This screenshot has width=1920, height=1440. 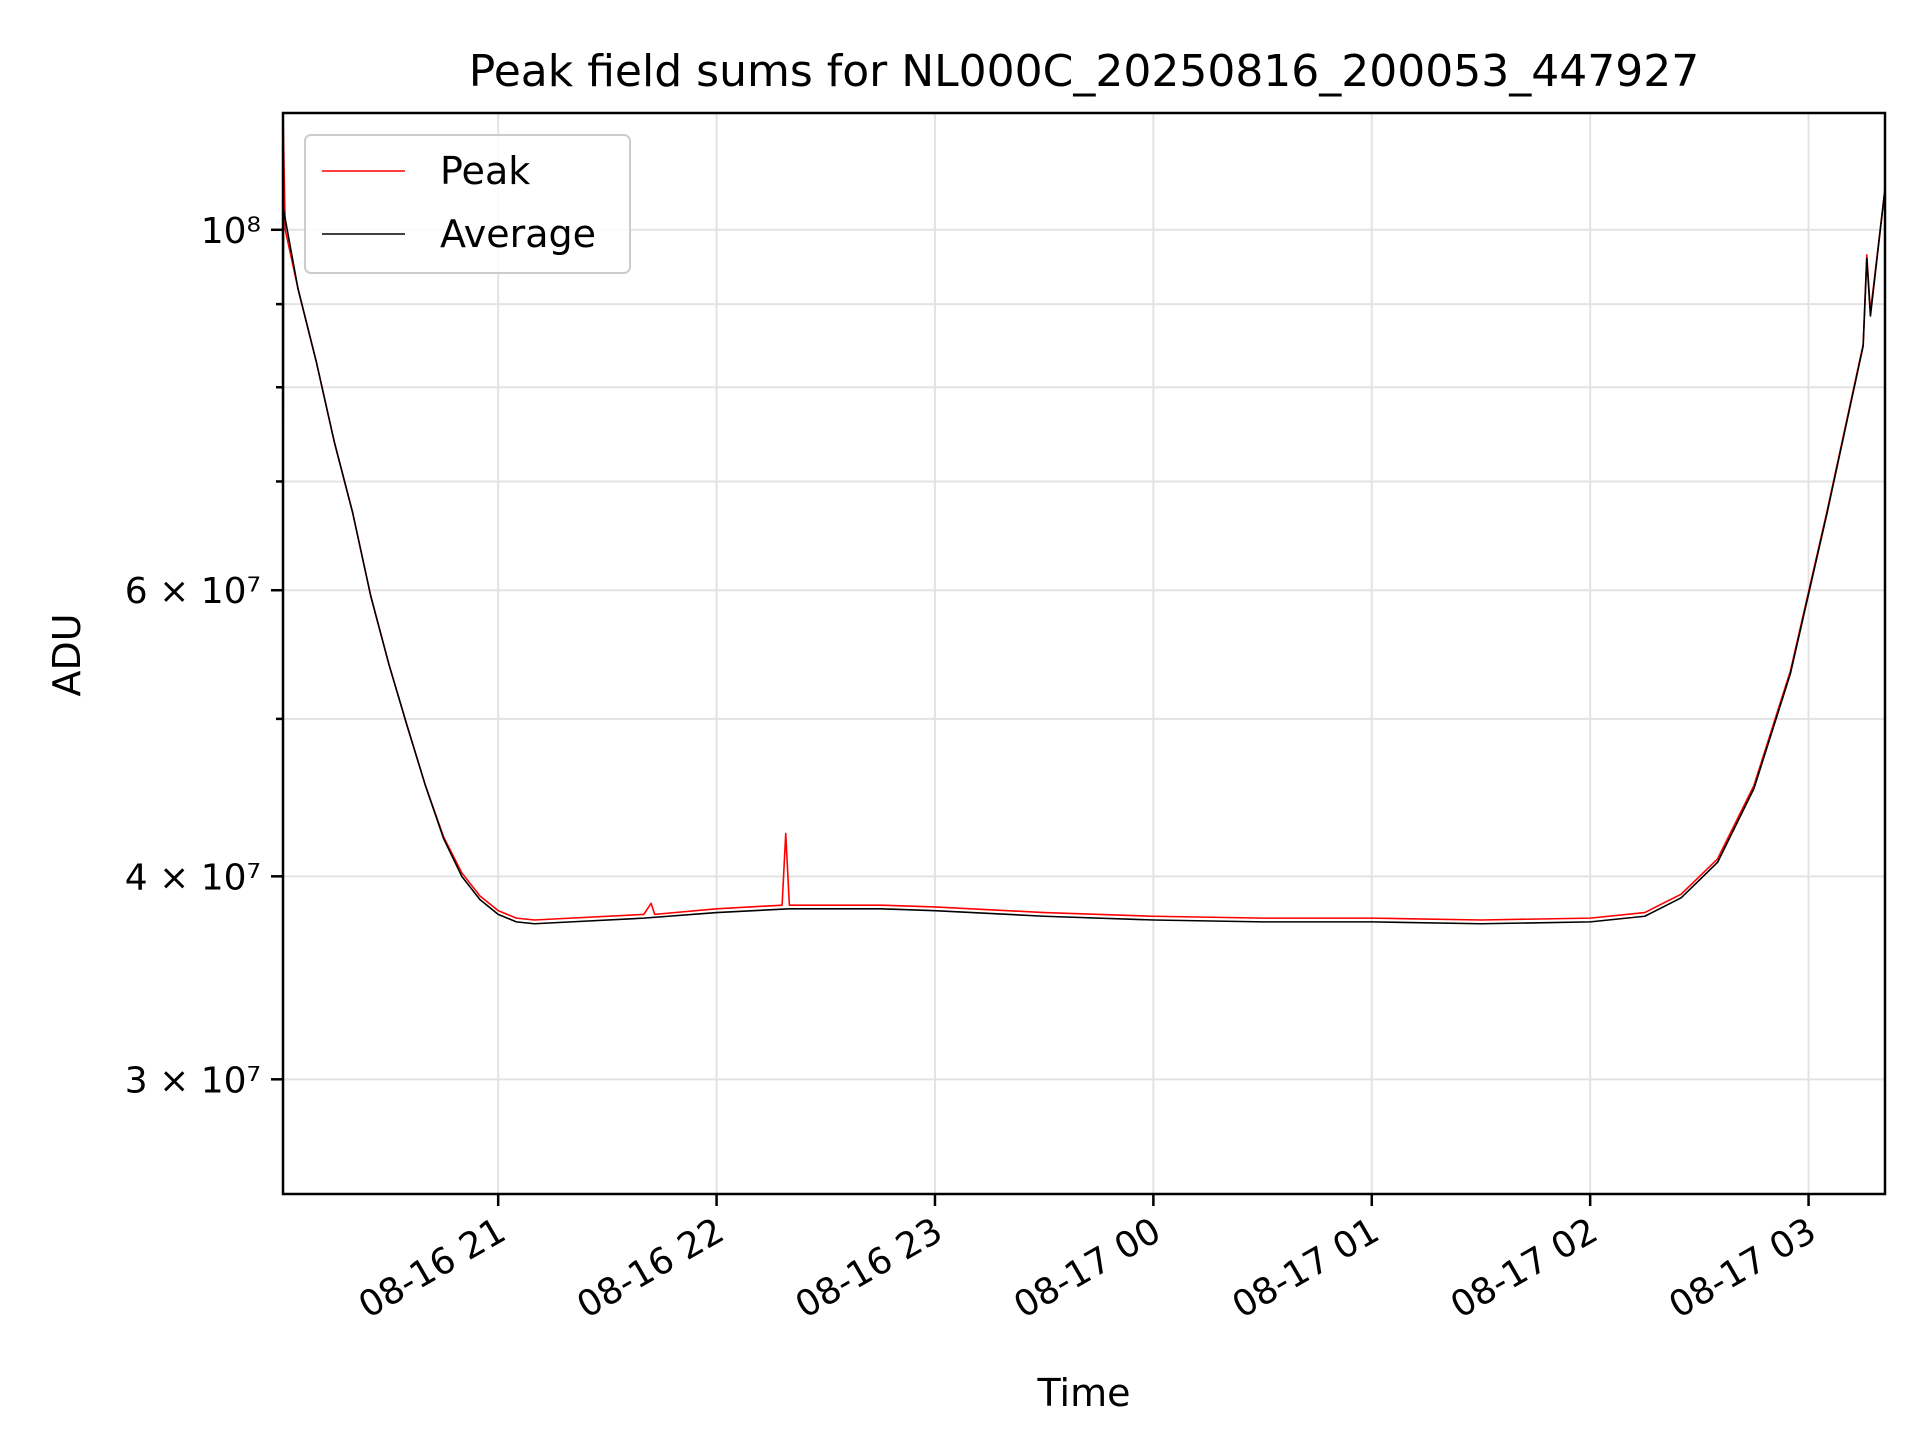 I want to click on y-tick-label: 10⁸, so click(x=231, y=231).